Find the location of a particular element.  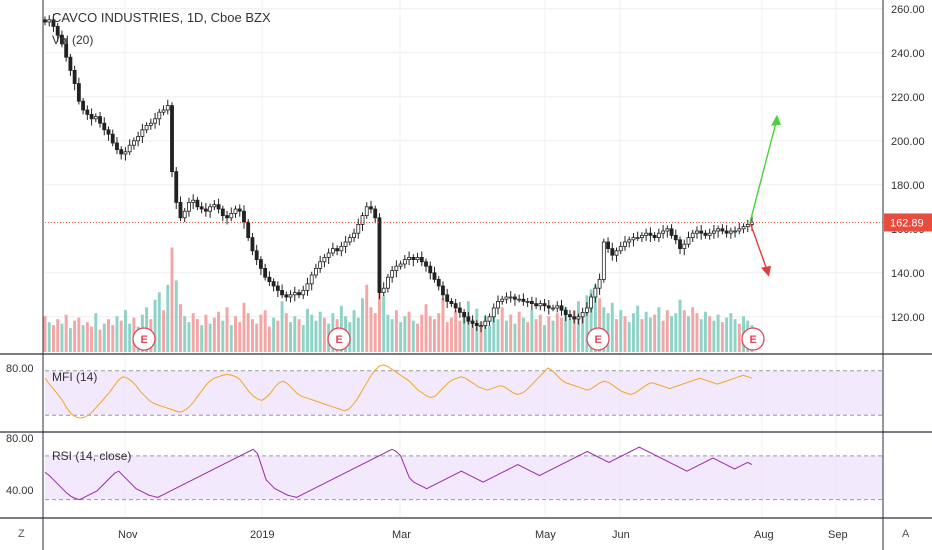

time-tick-label: Mar is located at coordinates (401, 535).